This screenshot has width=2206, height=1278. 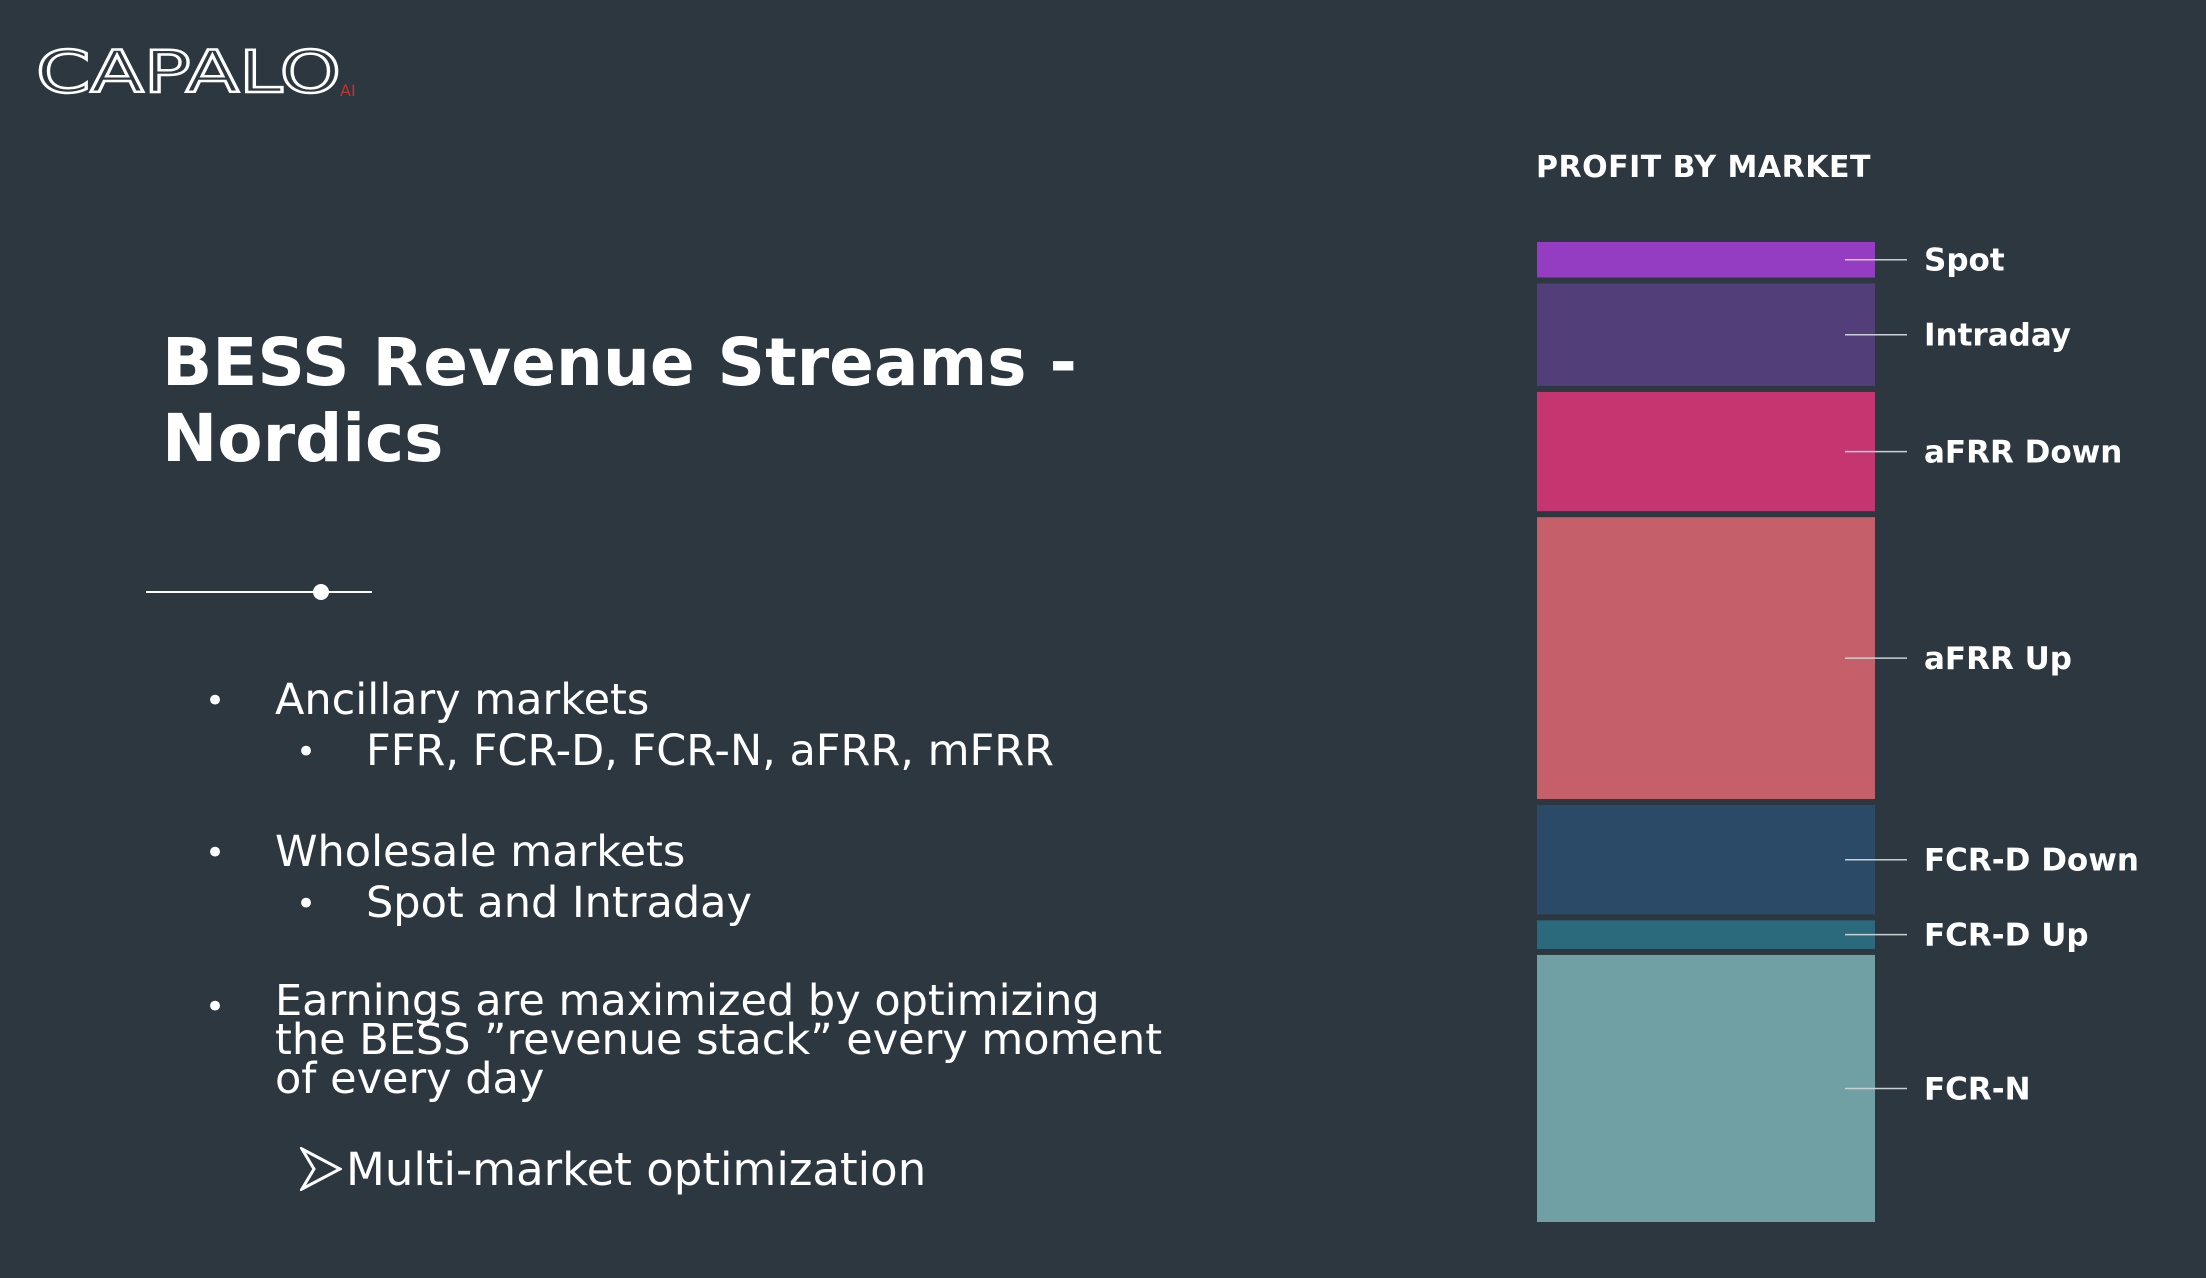 I want to click on bullet-wholesale: Wholesale markets, so click(x=480, y=852).